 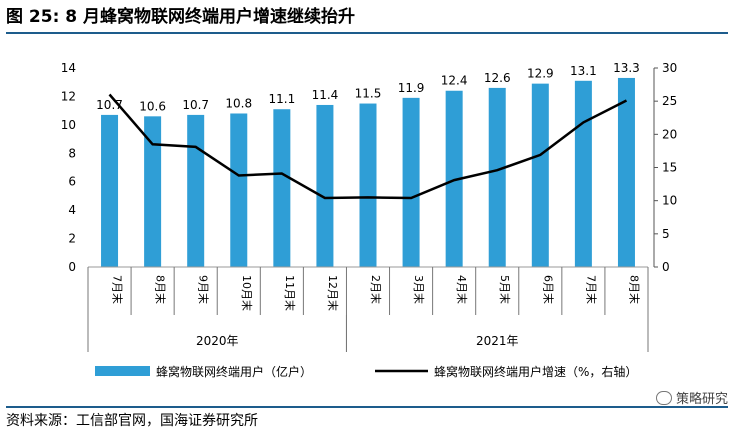 I want to click on watermark-text: 策略研究, so click(x=701, y=399).